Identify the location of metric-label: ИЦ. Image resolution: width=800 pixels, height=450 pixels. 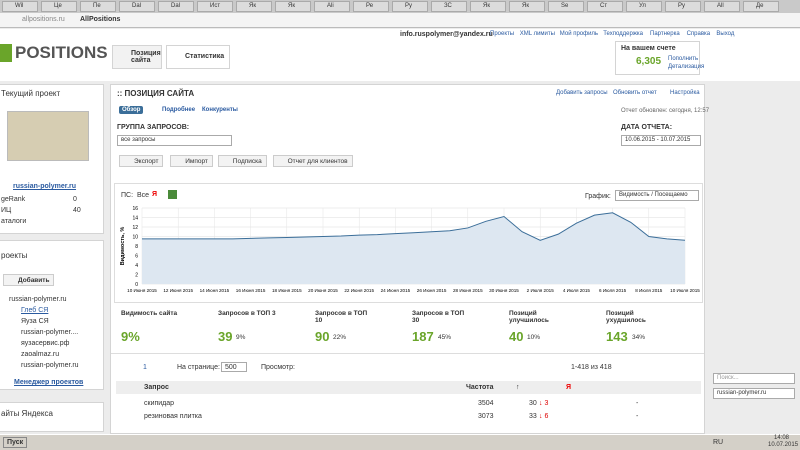
(6, 210).